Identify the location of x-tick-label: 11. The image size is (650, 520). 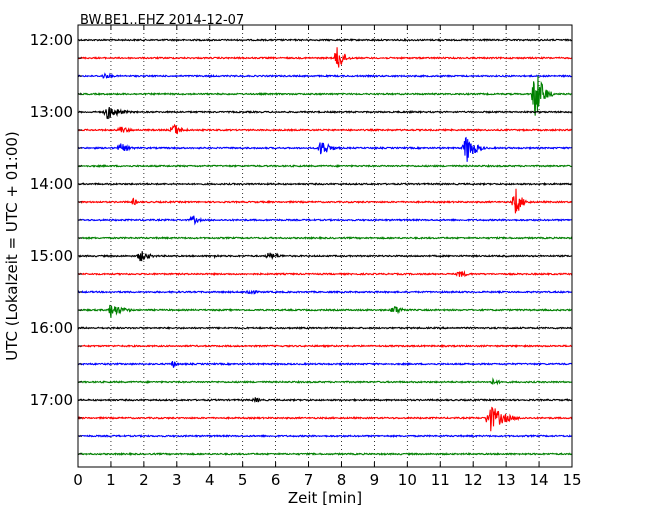
(440, 480).